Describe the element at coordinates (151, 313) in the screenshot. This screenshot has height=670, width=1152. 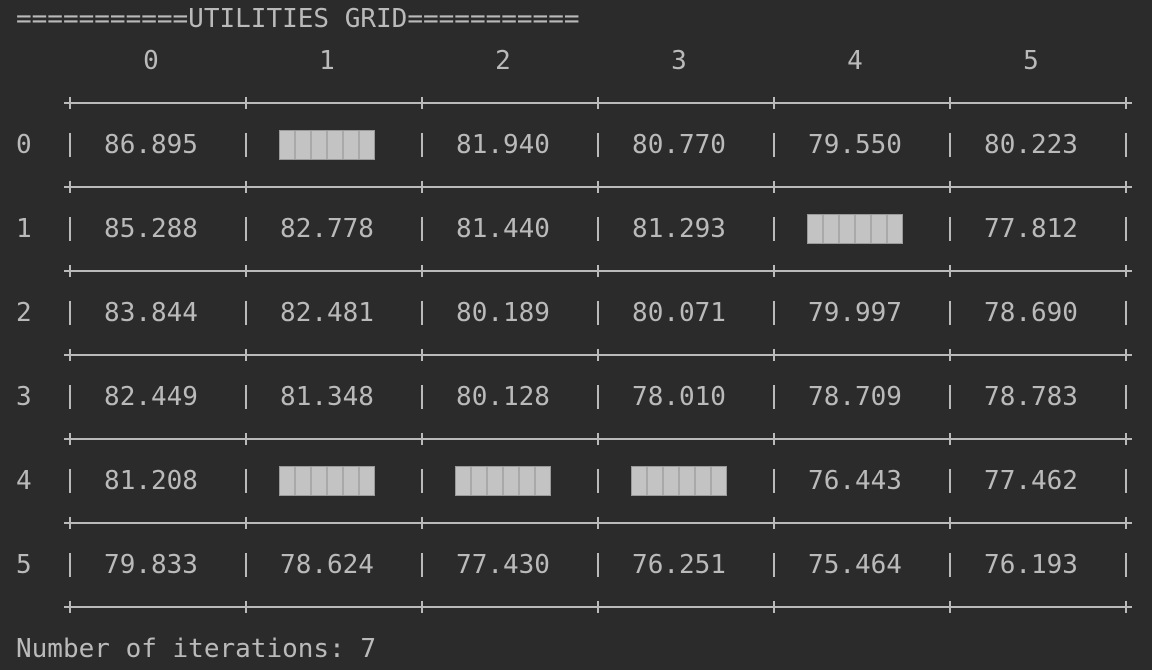
I see `utility-value: 83.844` at that location.